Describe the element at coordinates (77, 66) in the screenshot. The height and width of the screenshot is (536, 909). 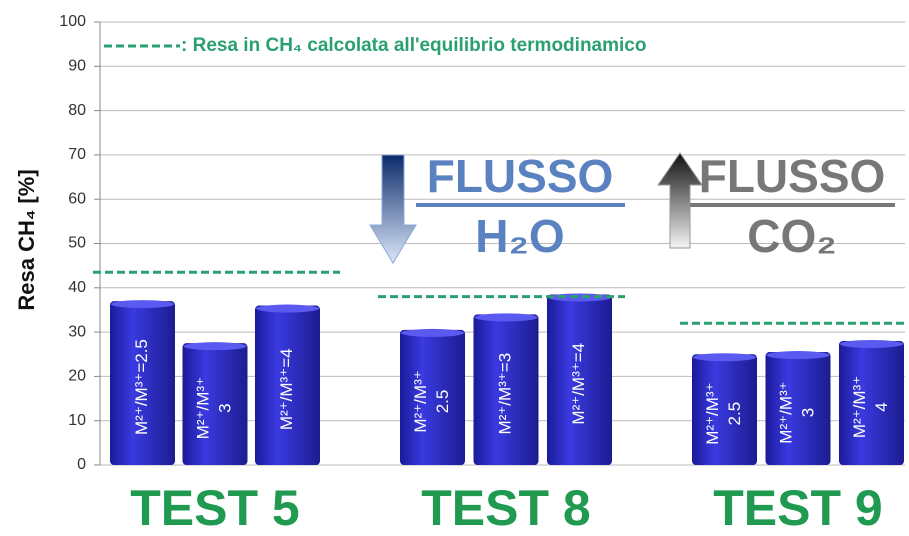
I see `y-tick-label: 90` at that location.